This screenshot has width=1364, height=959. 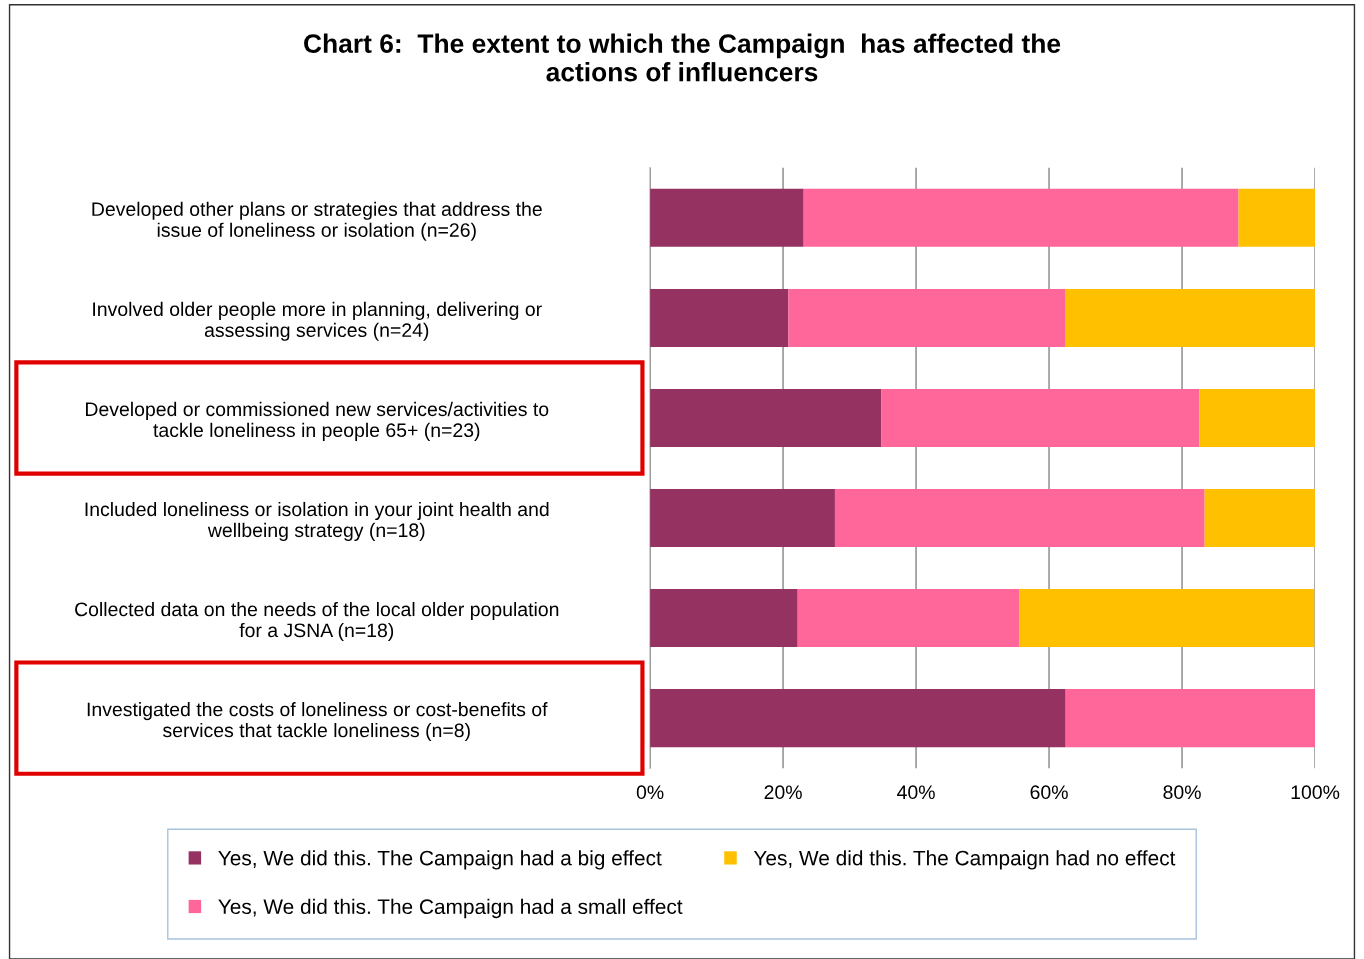 What do you see at coordinates (317, 221) in the screenshot?
I see `y-tick-label: Developed other plans or strategies that address the issue of loneliness or isolation (n=26)` at bounding box center [317, 221].